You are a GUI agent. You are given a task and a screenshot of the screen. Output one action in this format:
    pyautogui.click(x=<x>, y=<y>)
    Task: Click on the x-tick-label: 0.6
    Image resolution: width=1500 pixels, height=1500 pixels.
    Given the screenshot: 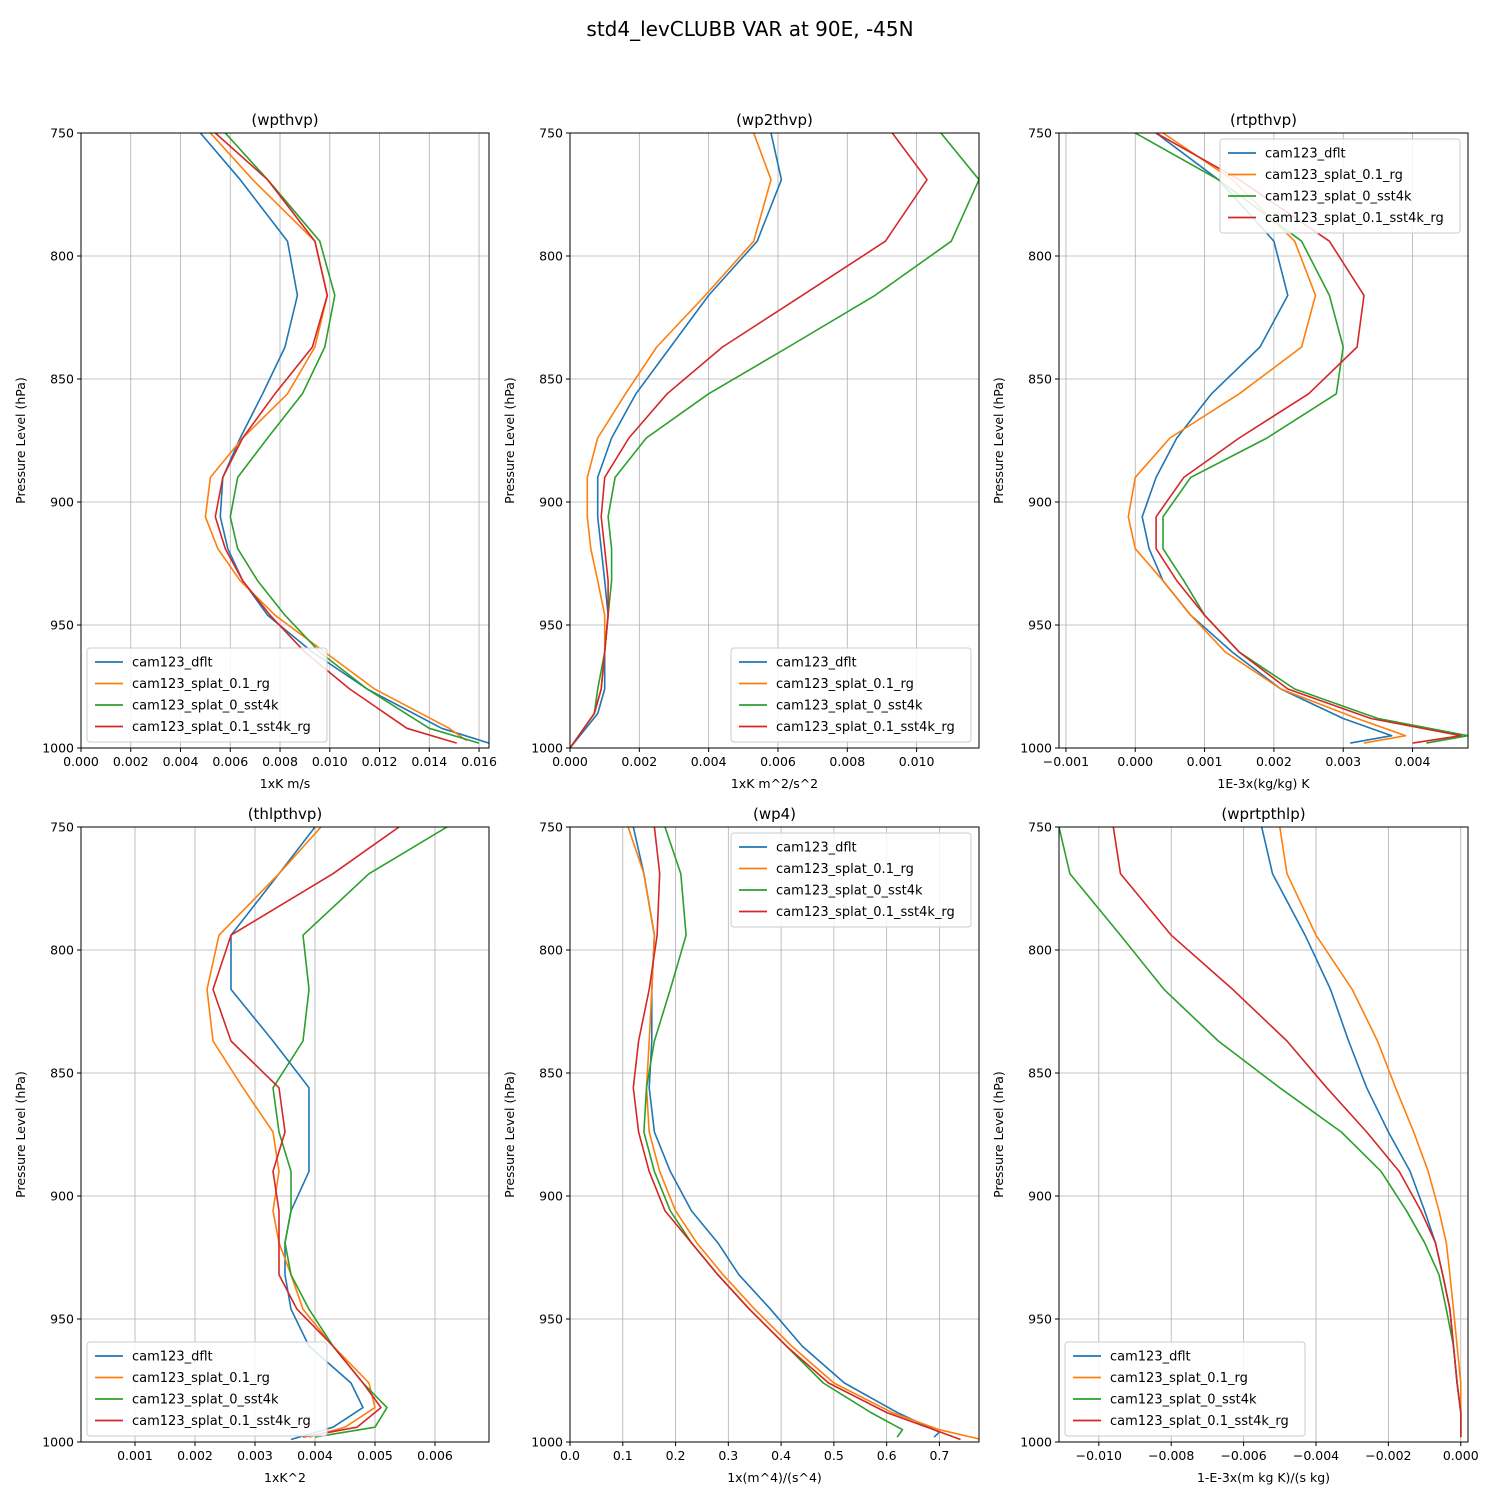 What is the action you would take?
    pyautogui.click(x=887, y=1455)
    